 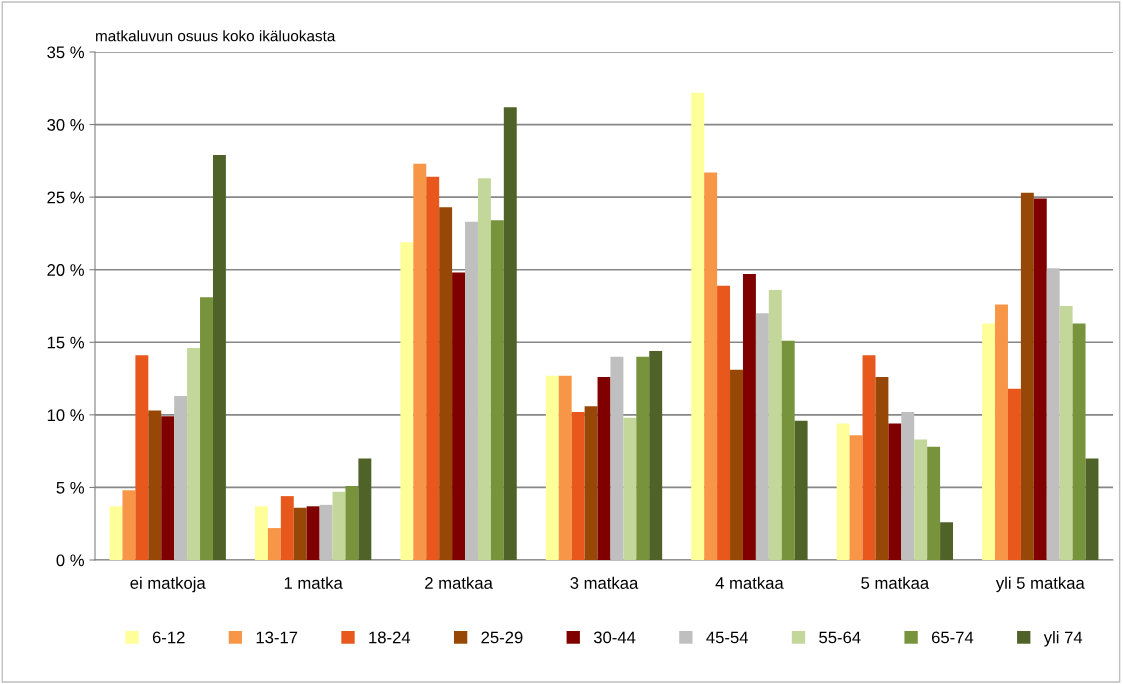 I want to click on y-axis-title: matkaluvun osuus koko ikäluokasta, so click(x=216, y=36).